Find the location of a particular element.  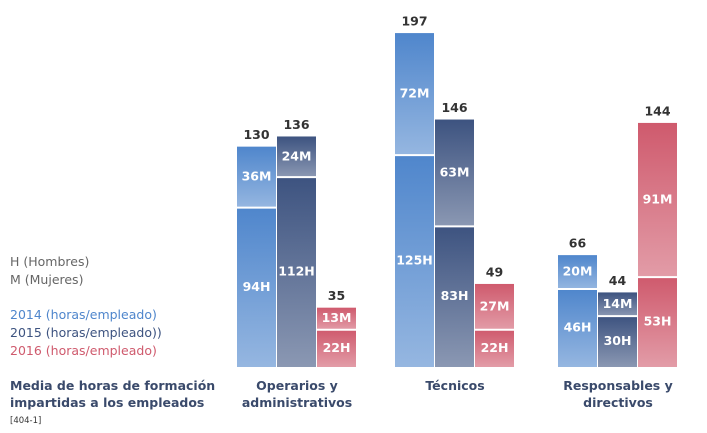

total-label: 130 is located at coordinates (256, 134).